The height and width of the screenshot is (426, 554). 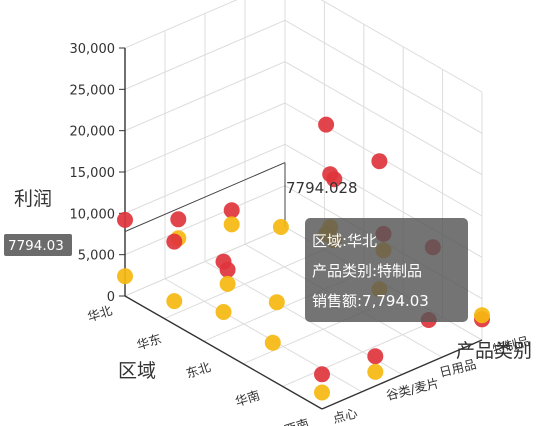 What do you see at coordinates (33, 199) in the screenshot?
I see `z-axis-title: 利润` at bounding box center [33, 199].